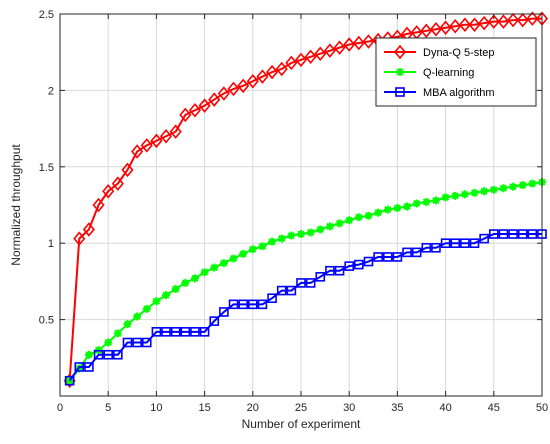 This screenshot has width=550, height=444. I want to click on legend-entry: Q-learning, so click(429, 73).